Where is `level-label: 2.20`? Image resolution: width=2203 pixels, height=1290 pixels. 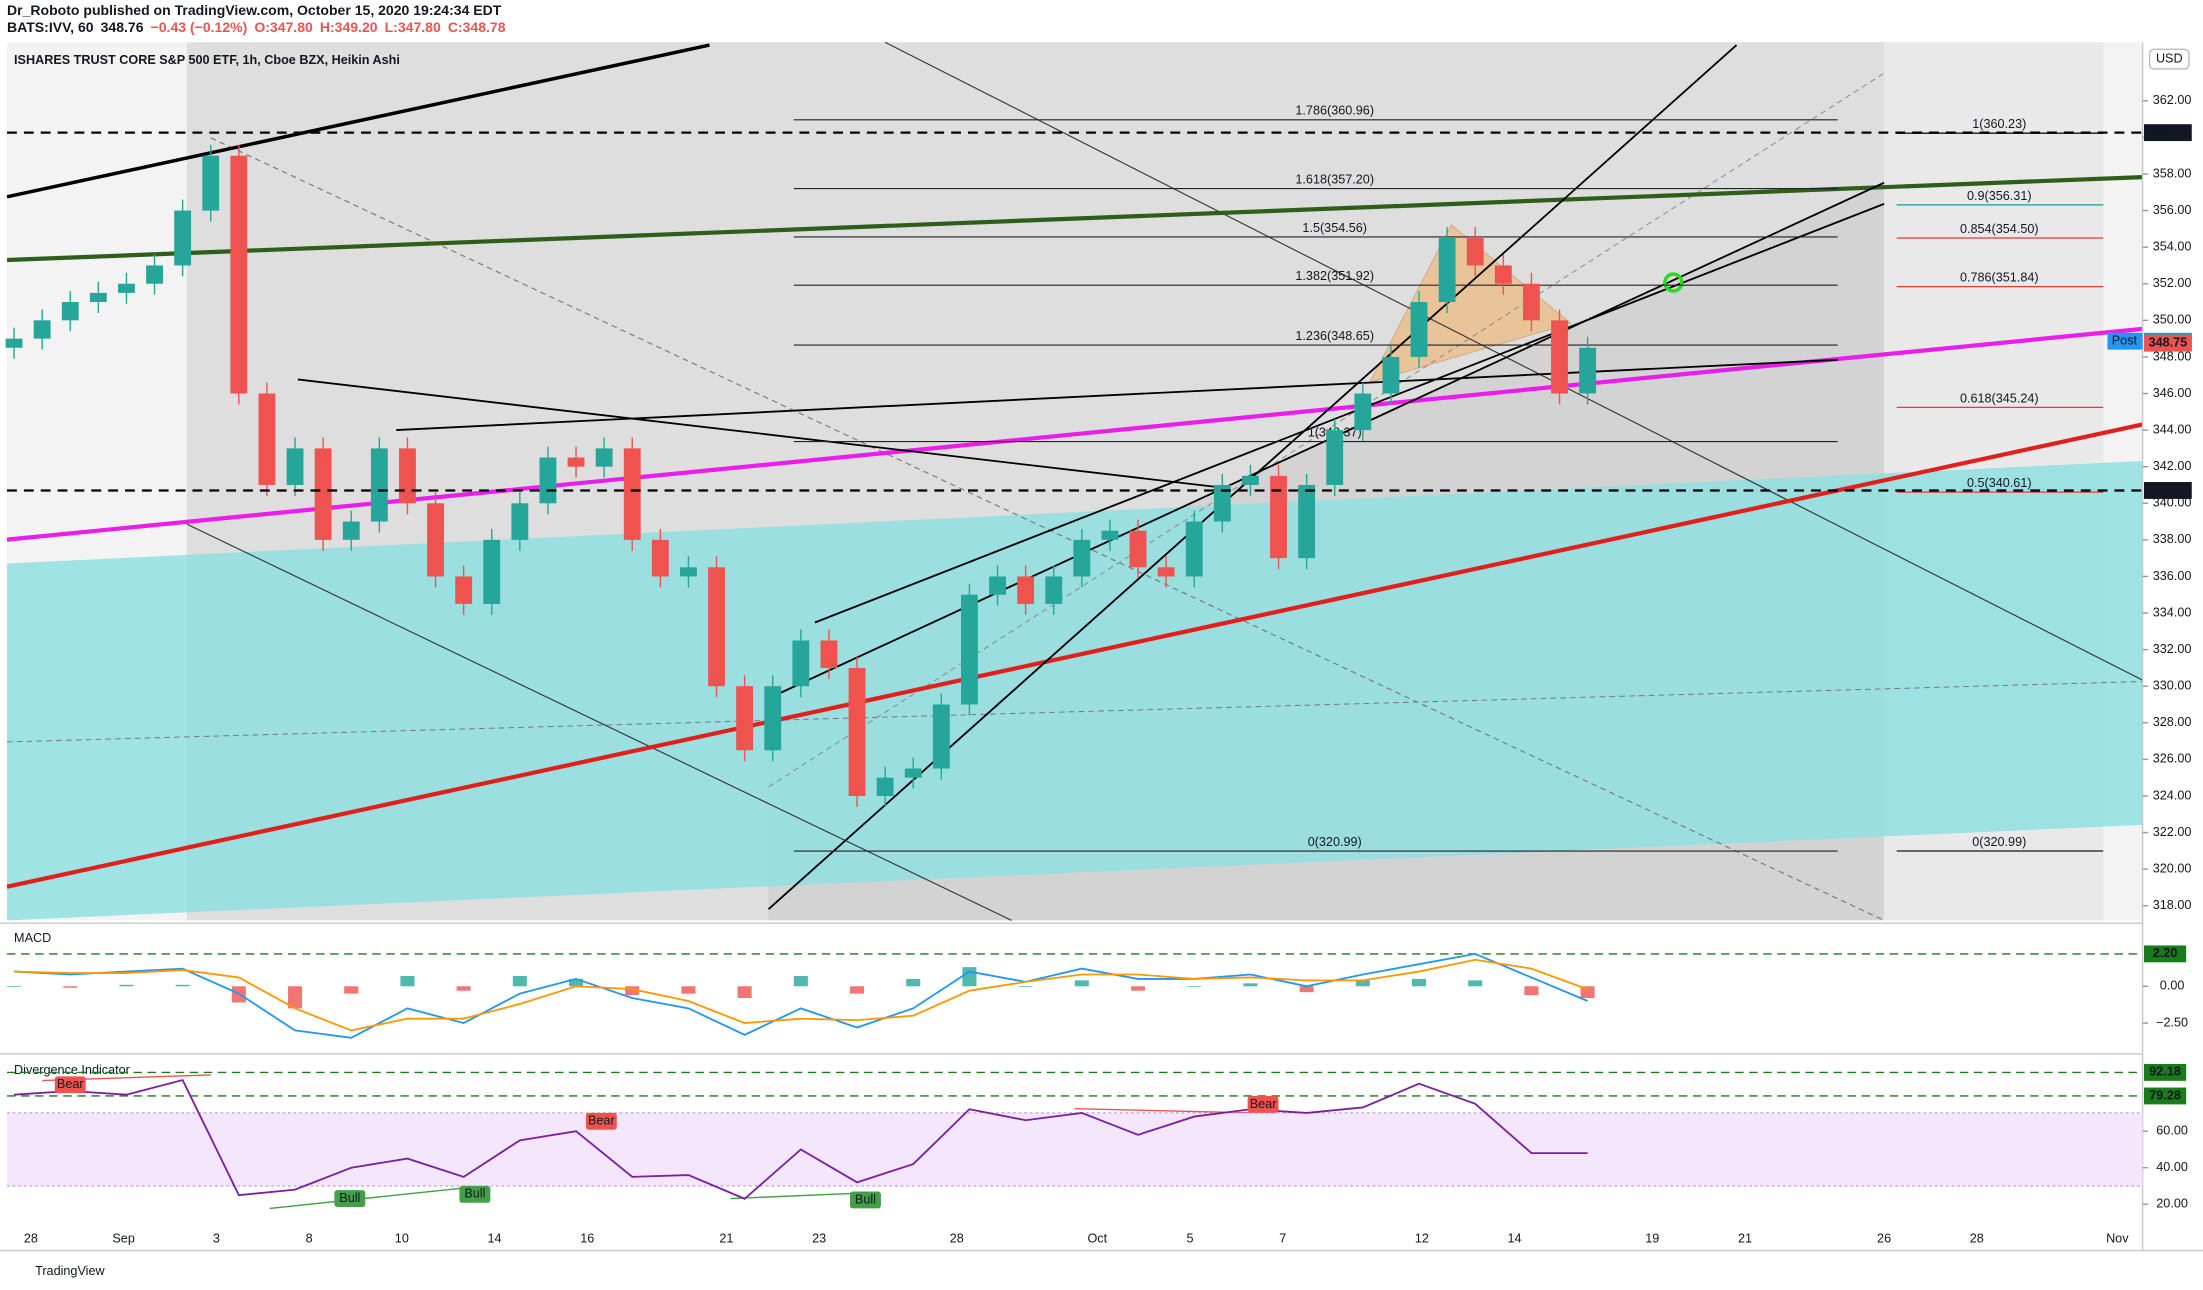 level-label: 2.20 is located at coordinates (2165, 953).